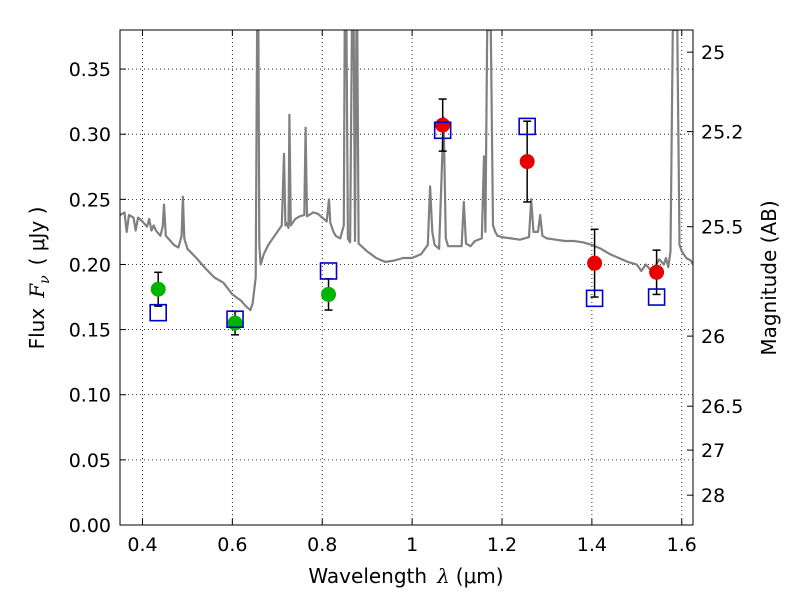 This screenshot has width=800, height=600. Describe the element at coordinates (232, 545) in the screenshot. I see `x-tick-label: 0.6` at that location.